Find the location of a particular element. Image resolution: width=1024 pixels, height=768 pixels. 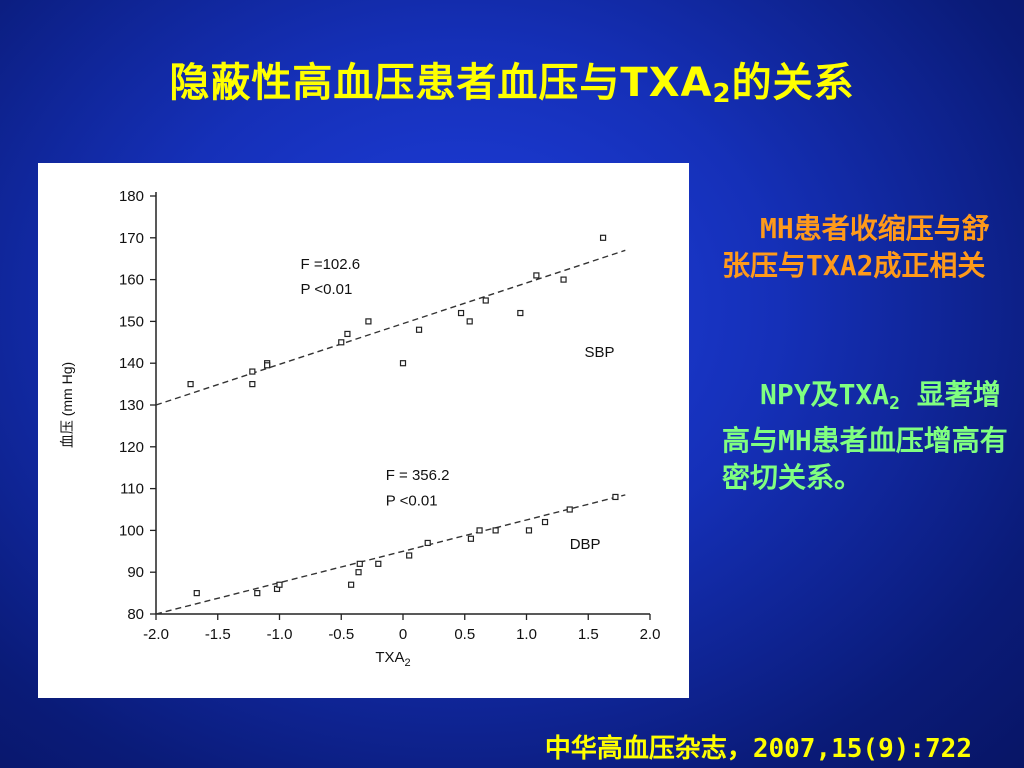

x-tick-label-4: 0 is located at coordinates (403, 634).